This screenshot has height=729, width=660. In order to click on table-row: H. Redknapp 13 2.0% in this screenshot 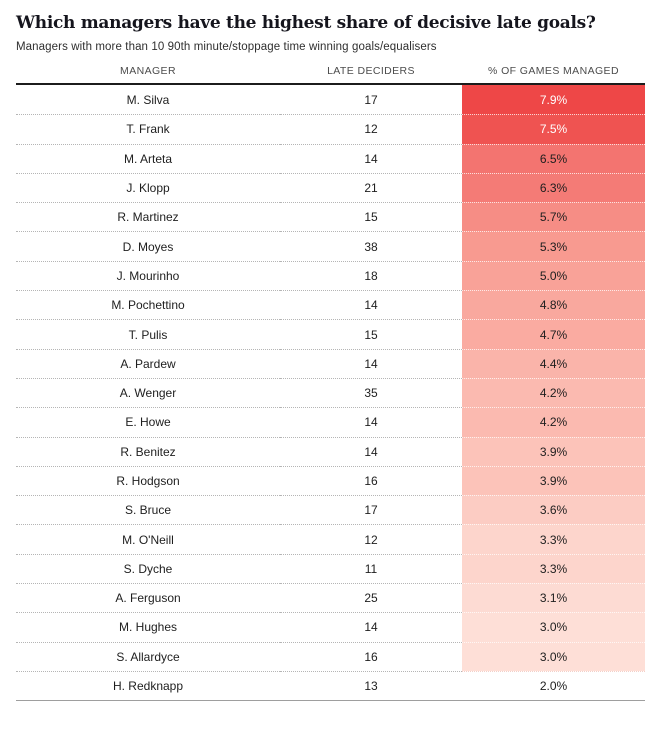, I will do `click(330, 685)`.